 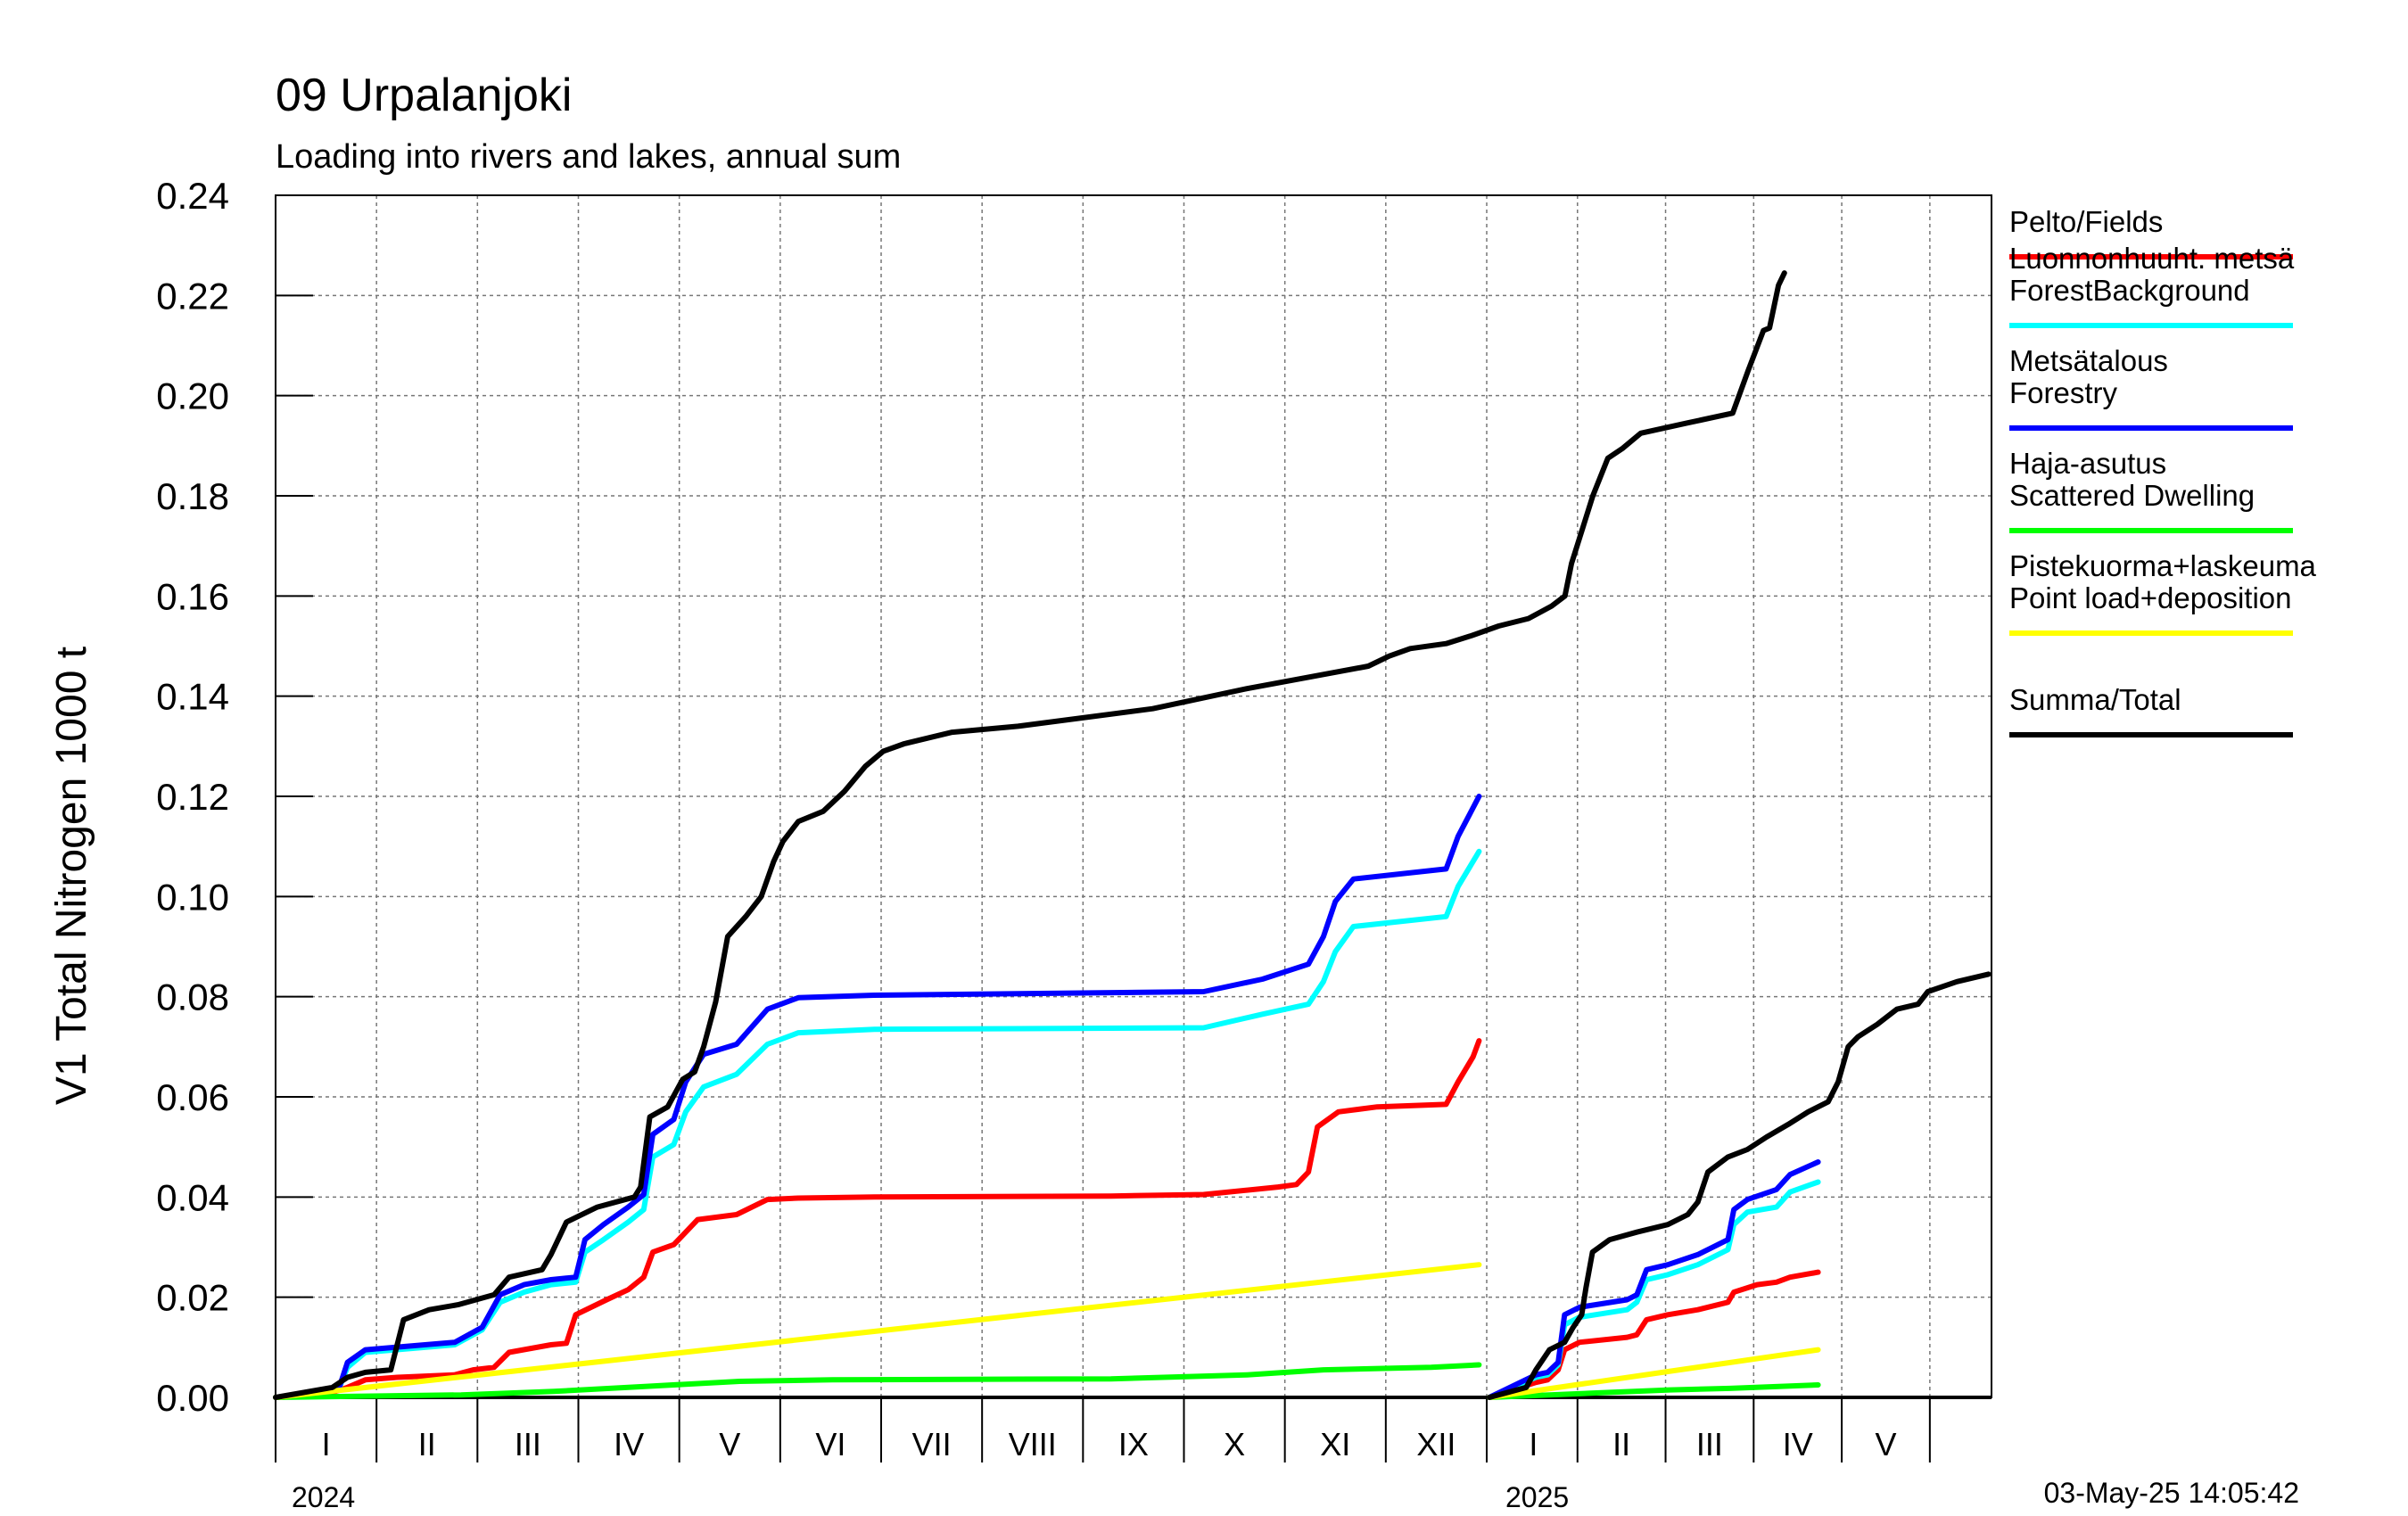 What do you see at coordinates (2132, 495) in the screenshot?
I see `legend-label: Scattered Dwelling` at bounding box center [2132, 495].